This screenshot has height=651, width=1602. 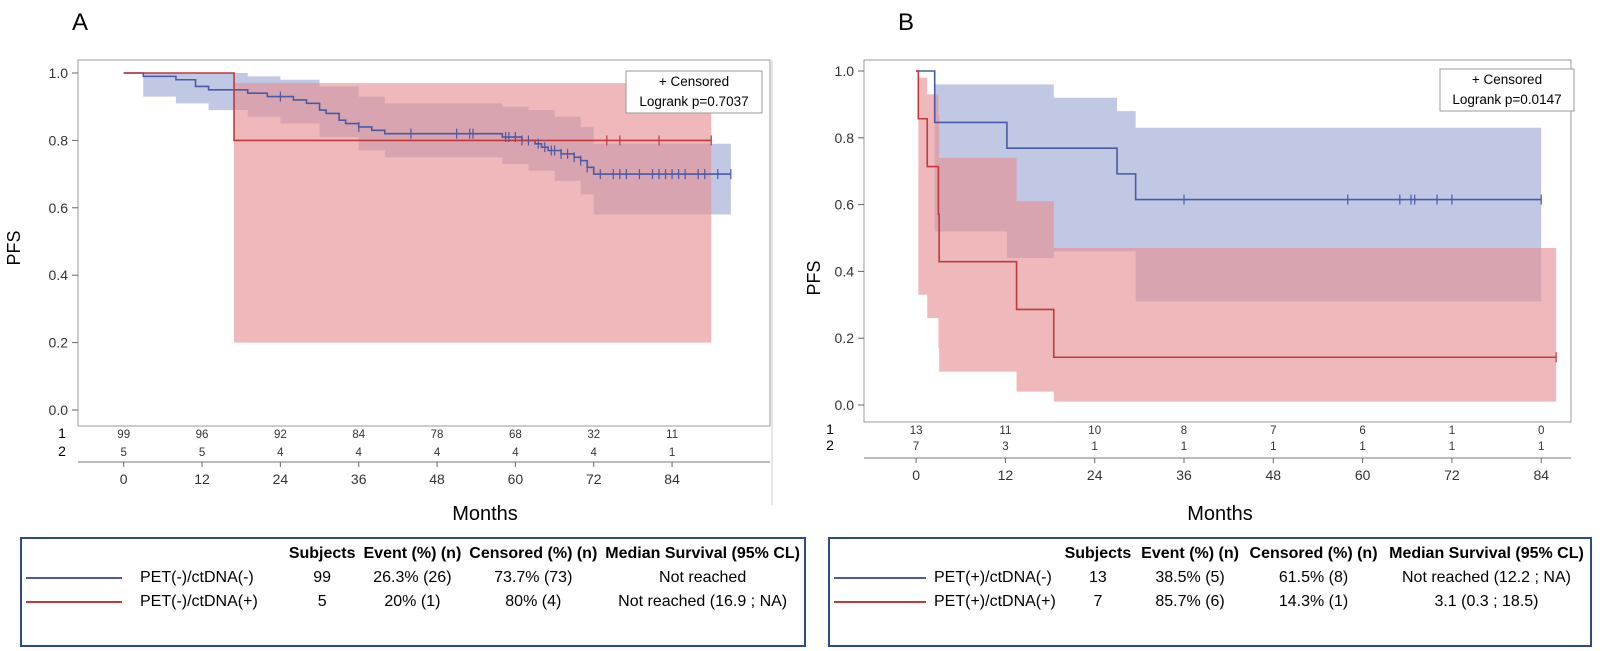 I want to click on event-cell: 38.5% (5), so click(x=1190, y=577).